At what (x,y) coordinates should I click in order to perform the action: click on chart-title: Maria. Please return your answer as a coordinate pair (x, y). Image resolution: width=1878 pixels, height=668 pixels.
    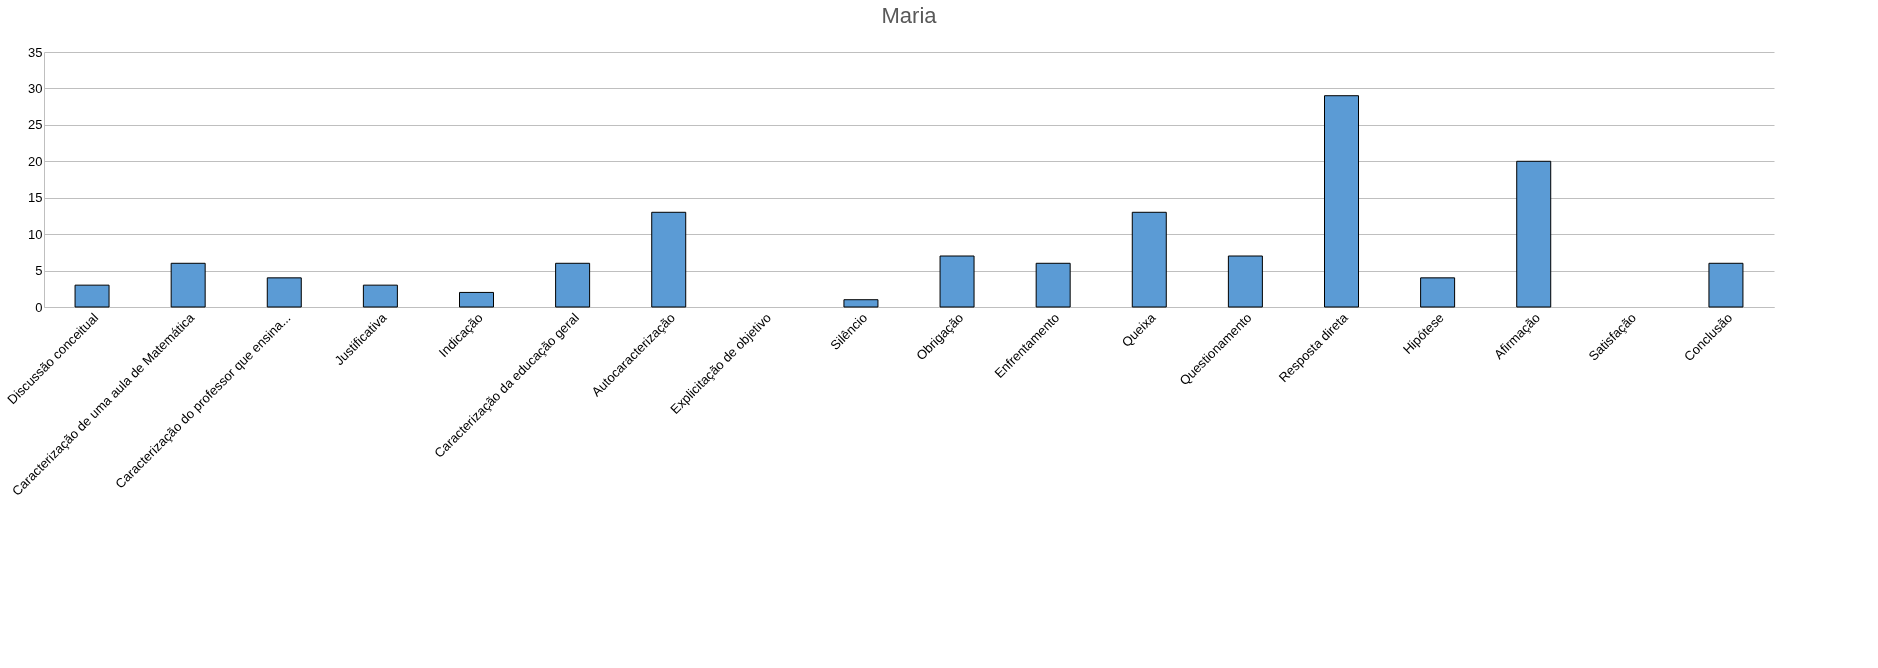
    Looking at the image, I should click on (909, 15).